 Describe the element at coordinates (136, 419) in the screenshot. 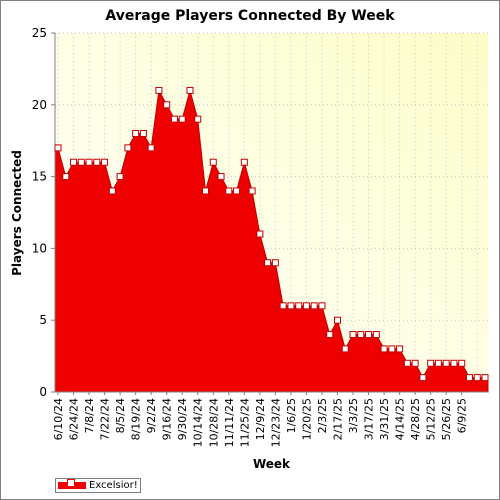

I see `x-tick-label: 8/19/24` at that location.